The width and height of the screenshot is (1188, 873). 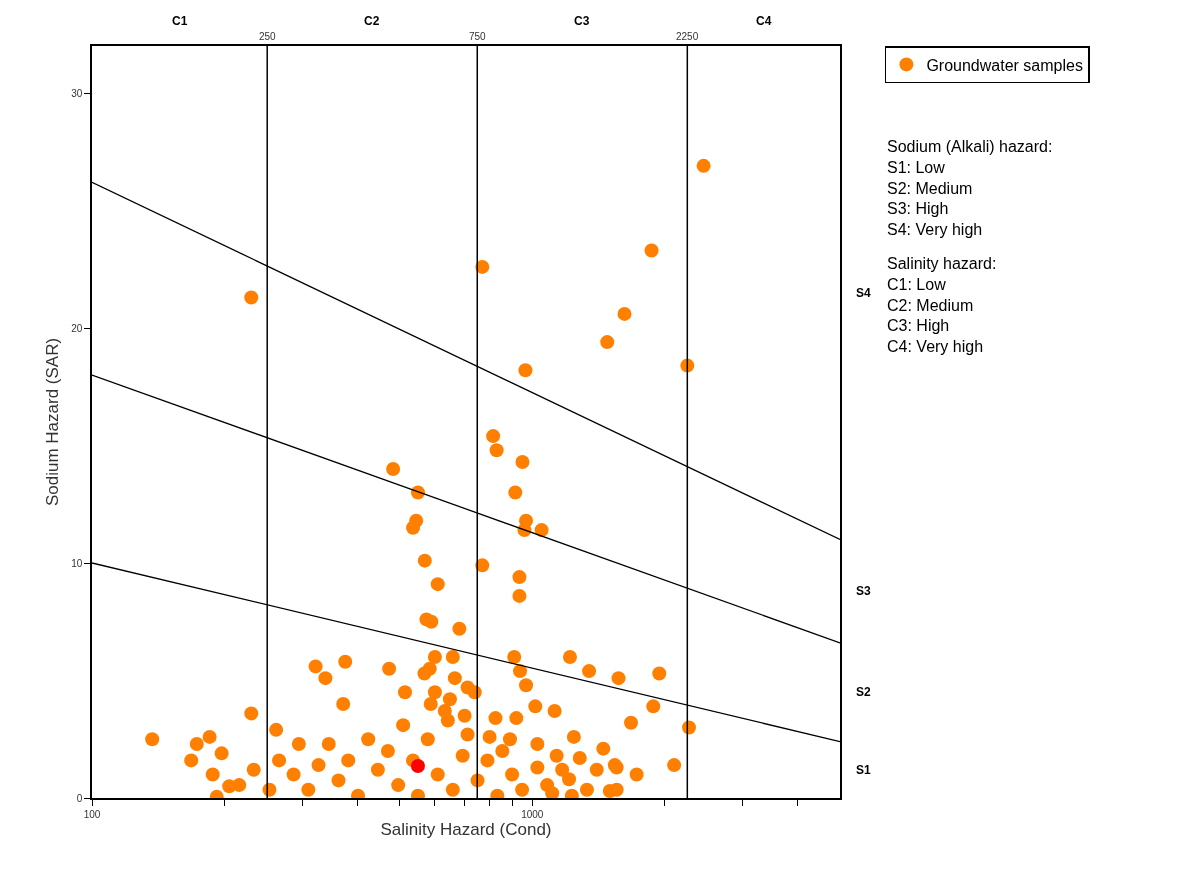 What do you see at coordinates (863, 591) in the screenshot?
I see `text: S3` at bounding box center [863, 591].